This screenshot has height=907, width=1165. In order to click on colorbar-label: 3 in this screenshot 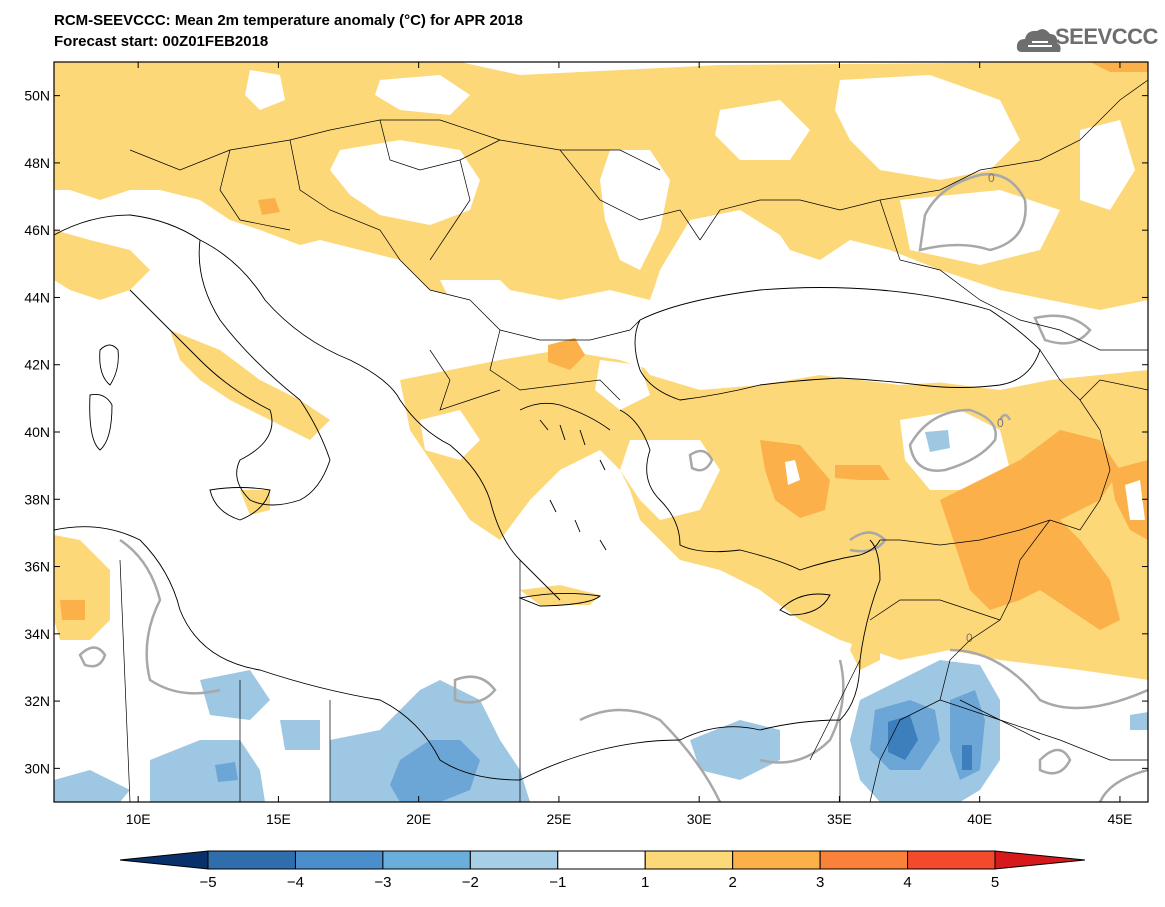, I will do `click(820, 882)`.